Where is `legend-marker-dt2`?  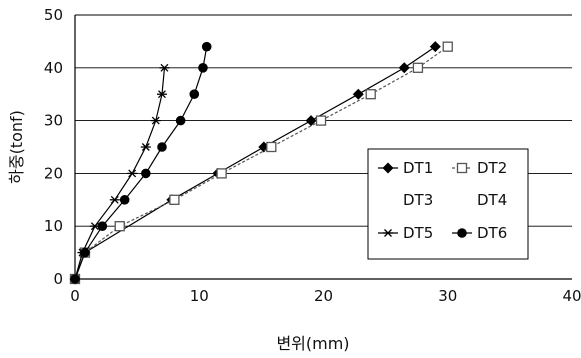 legend-marker-dt2 is located at coordinates (462, 168).